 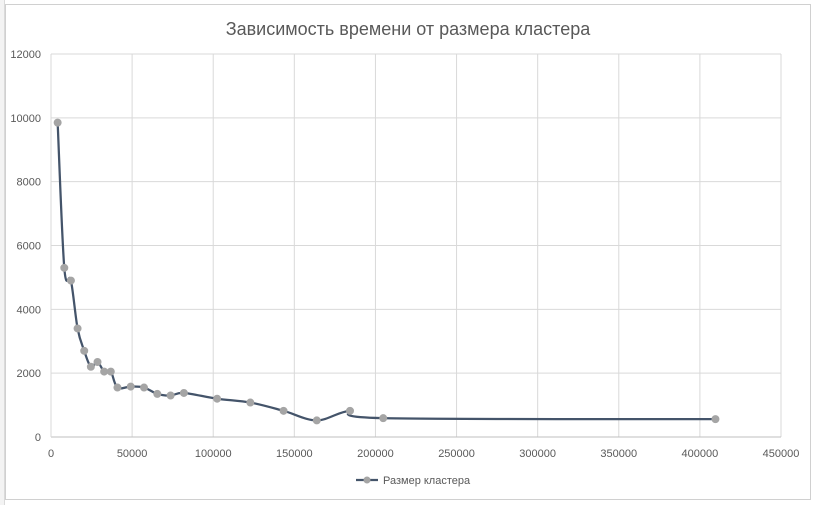 What do you see at coordinates (25, 55) in the screenshot?
I see `y-tick-label: 12000` at bounding box center [25, 55].